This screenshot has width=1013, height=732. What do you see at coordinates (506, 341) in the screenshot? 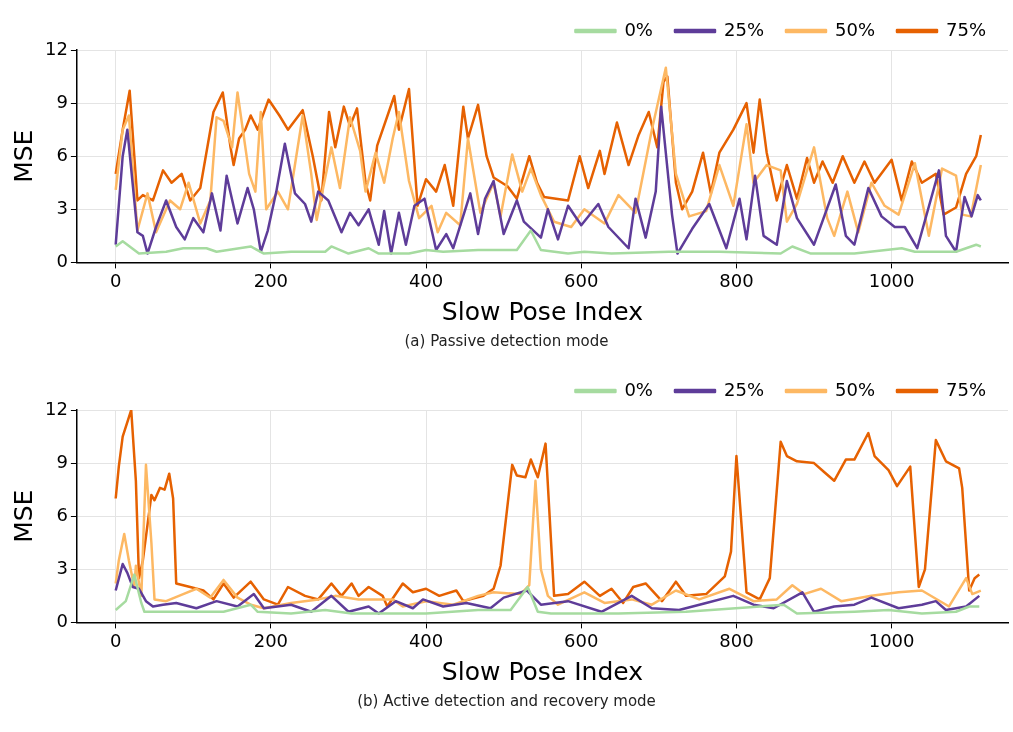
I see `text: (a) Passive detection mode` at bounding box center [506, 341].